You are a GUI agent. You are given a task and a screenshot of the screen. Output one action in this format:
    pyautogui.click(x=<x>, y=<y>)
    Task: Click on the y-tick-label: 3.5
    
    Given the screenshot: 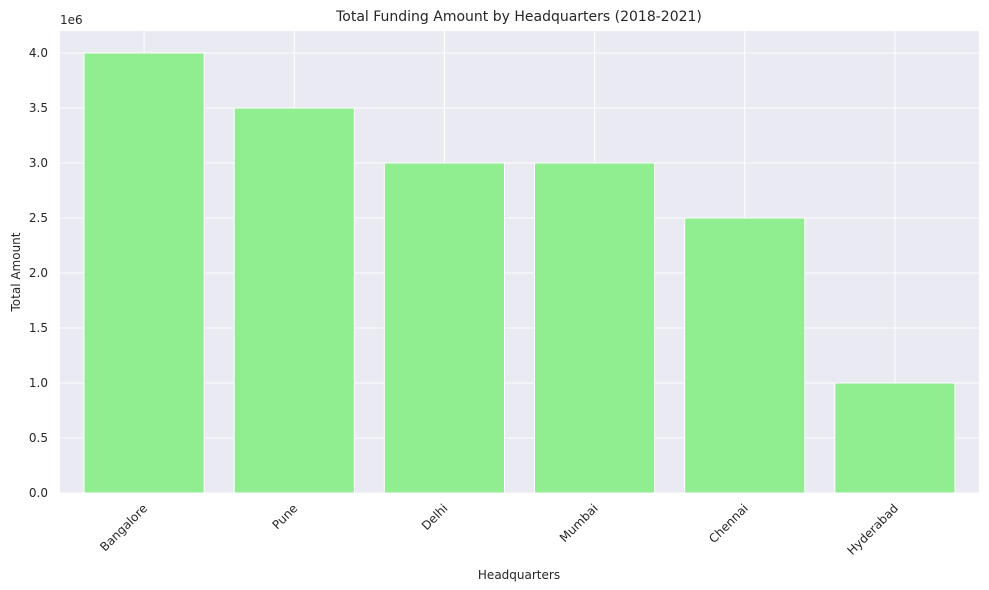 What is the action you would take?
    pyautogui.click(x=38, y=108)
    